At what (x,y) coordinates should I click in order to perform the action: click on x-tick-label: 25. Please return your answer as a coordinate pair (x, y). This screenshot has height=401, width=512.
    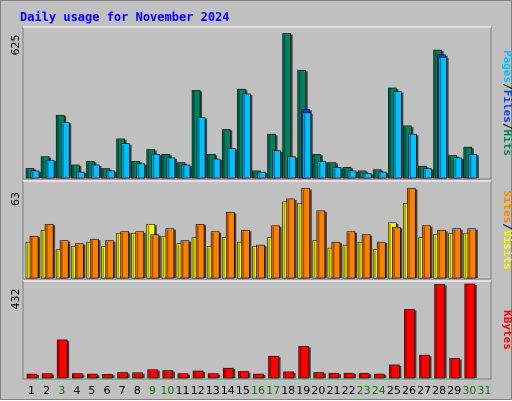
    Looking at the image, I should click on (394, 390).